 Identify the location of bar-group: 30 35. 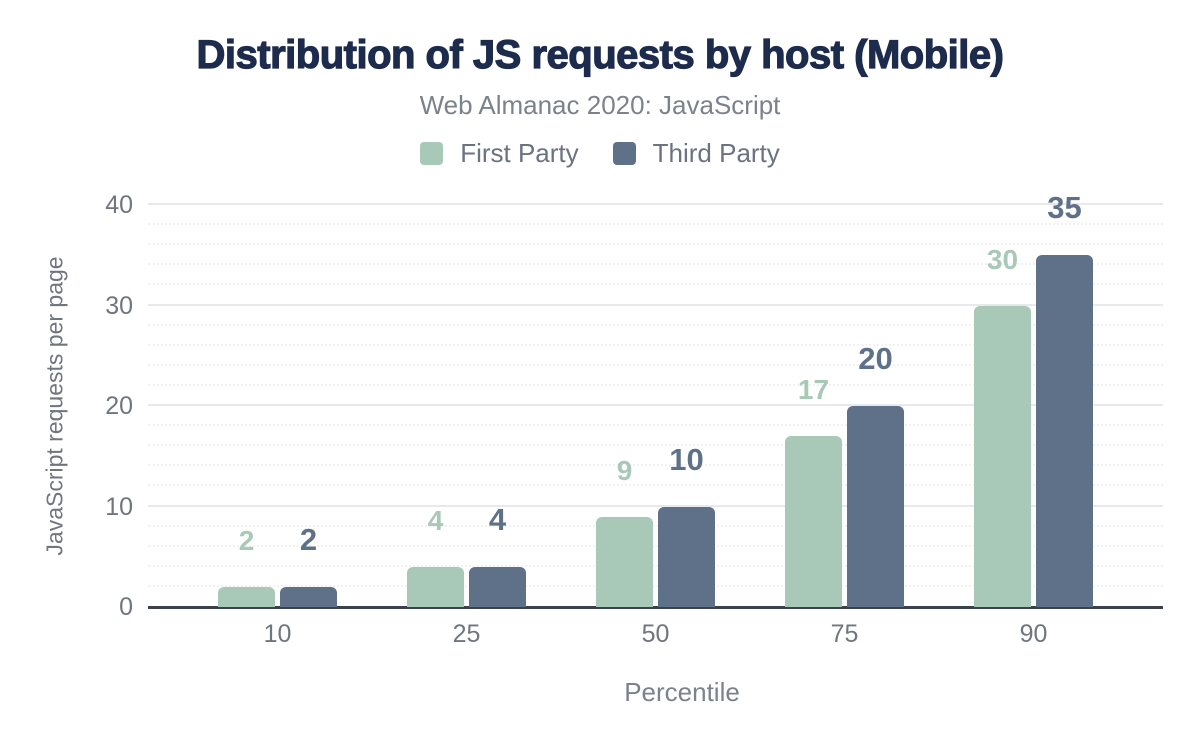
(1033, 399).